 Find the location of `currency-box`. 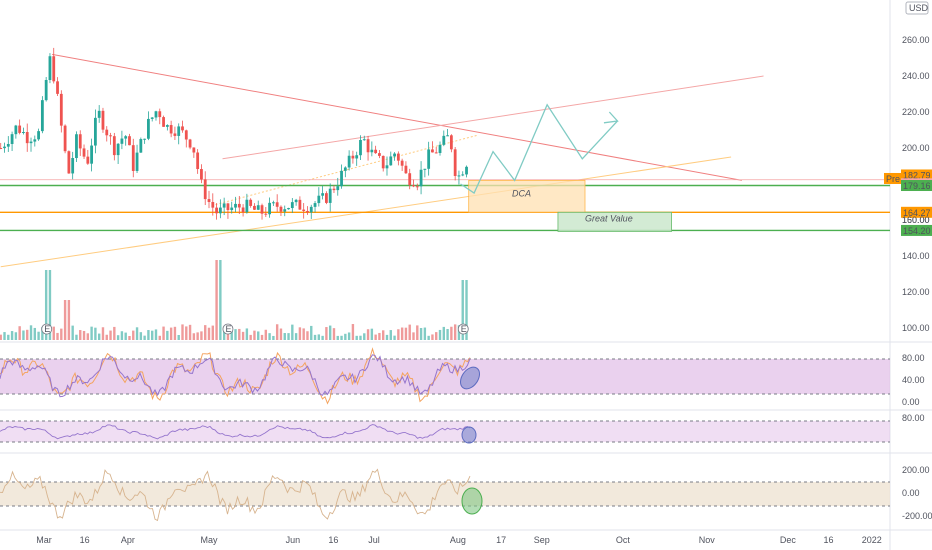

currency-box is located at coordinates (917, 8).